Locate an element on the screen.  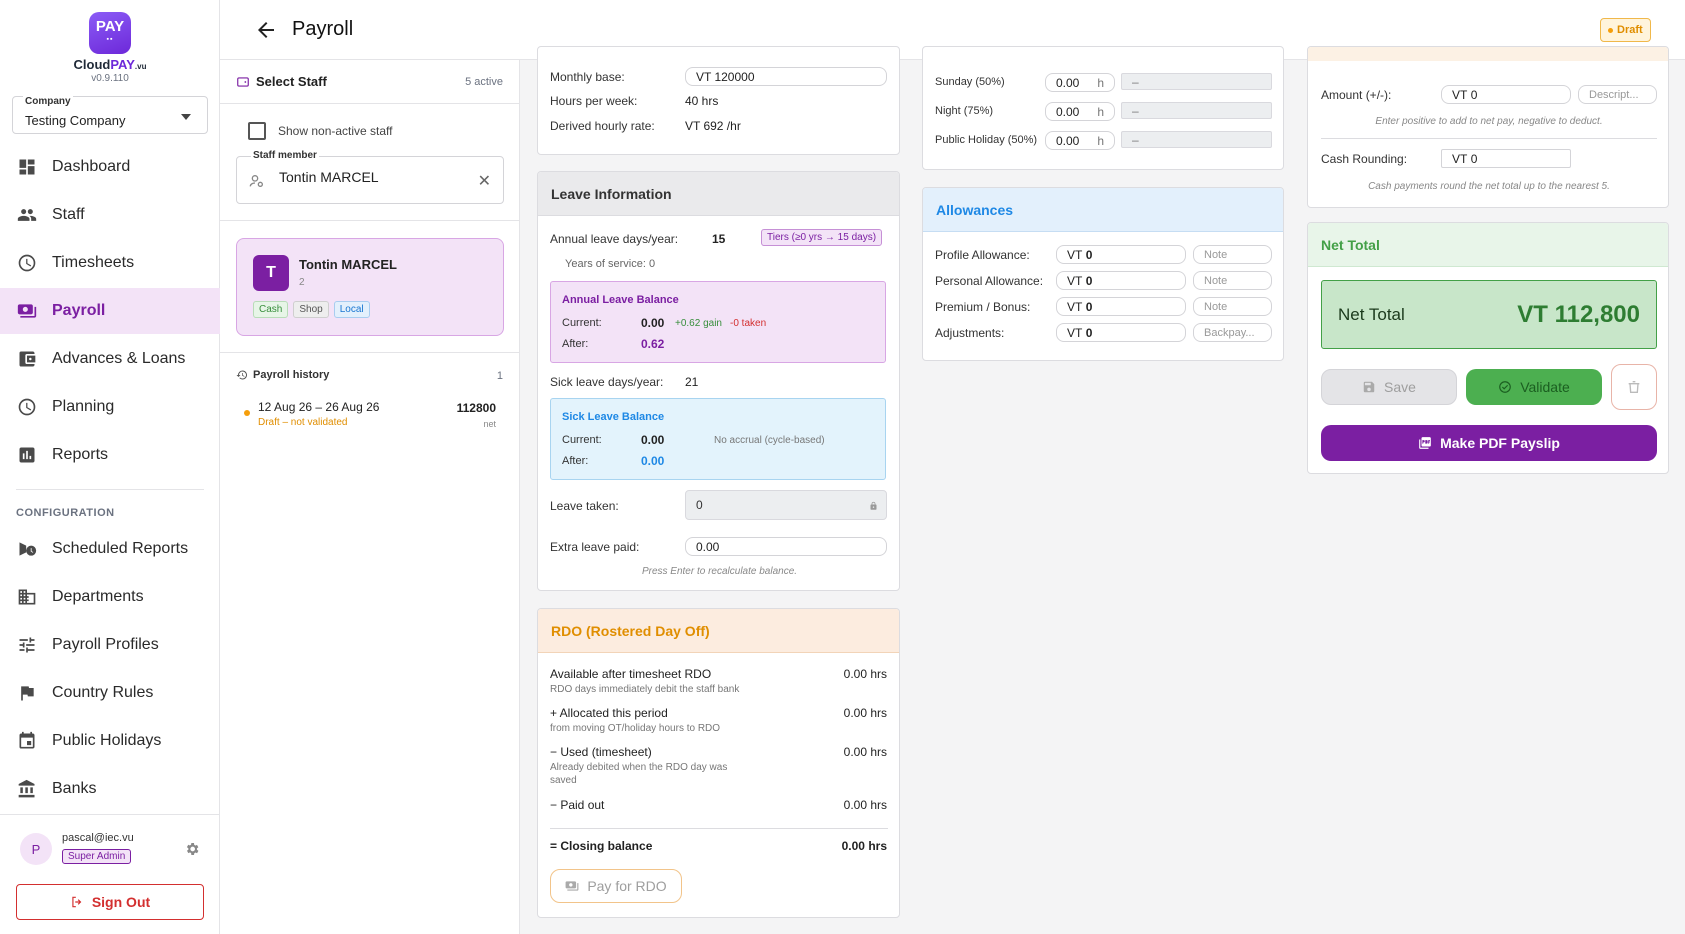
monthly-base-label: Monthly base: is located at coordinates (587, 77).